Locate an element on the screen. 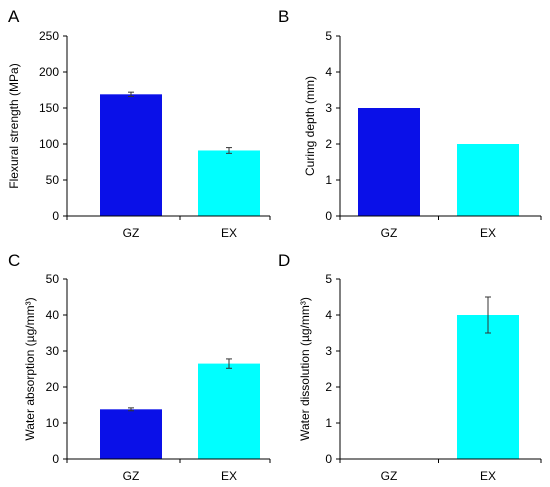 The image size is (550, 487). y-tick-label: 200 is located at coordinates (49, 72).